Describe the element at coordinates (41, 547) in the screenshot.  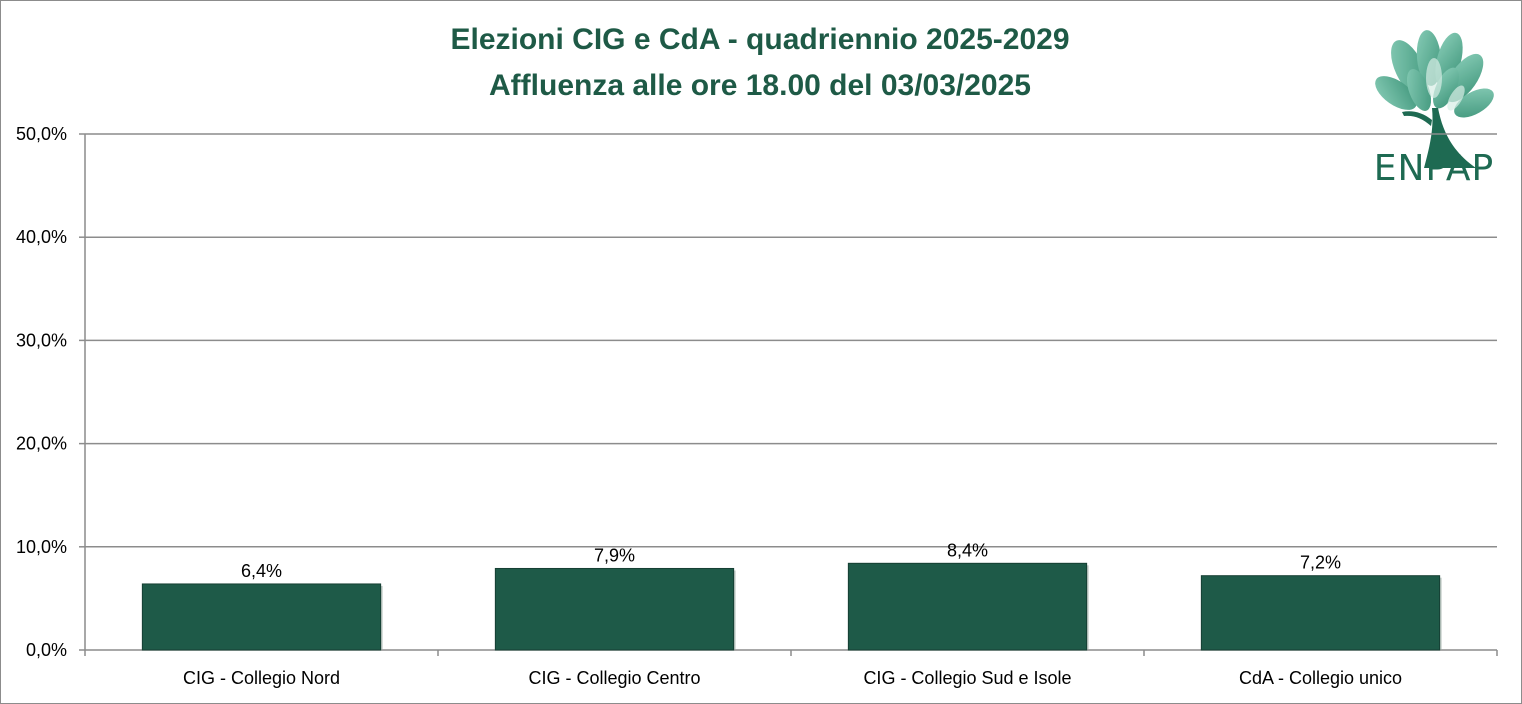
I see `y-tick-label: 10,0%` at that location.